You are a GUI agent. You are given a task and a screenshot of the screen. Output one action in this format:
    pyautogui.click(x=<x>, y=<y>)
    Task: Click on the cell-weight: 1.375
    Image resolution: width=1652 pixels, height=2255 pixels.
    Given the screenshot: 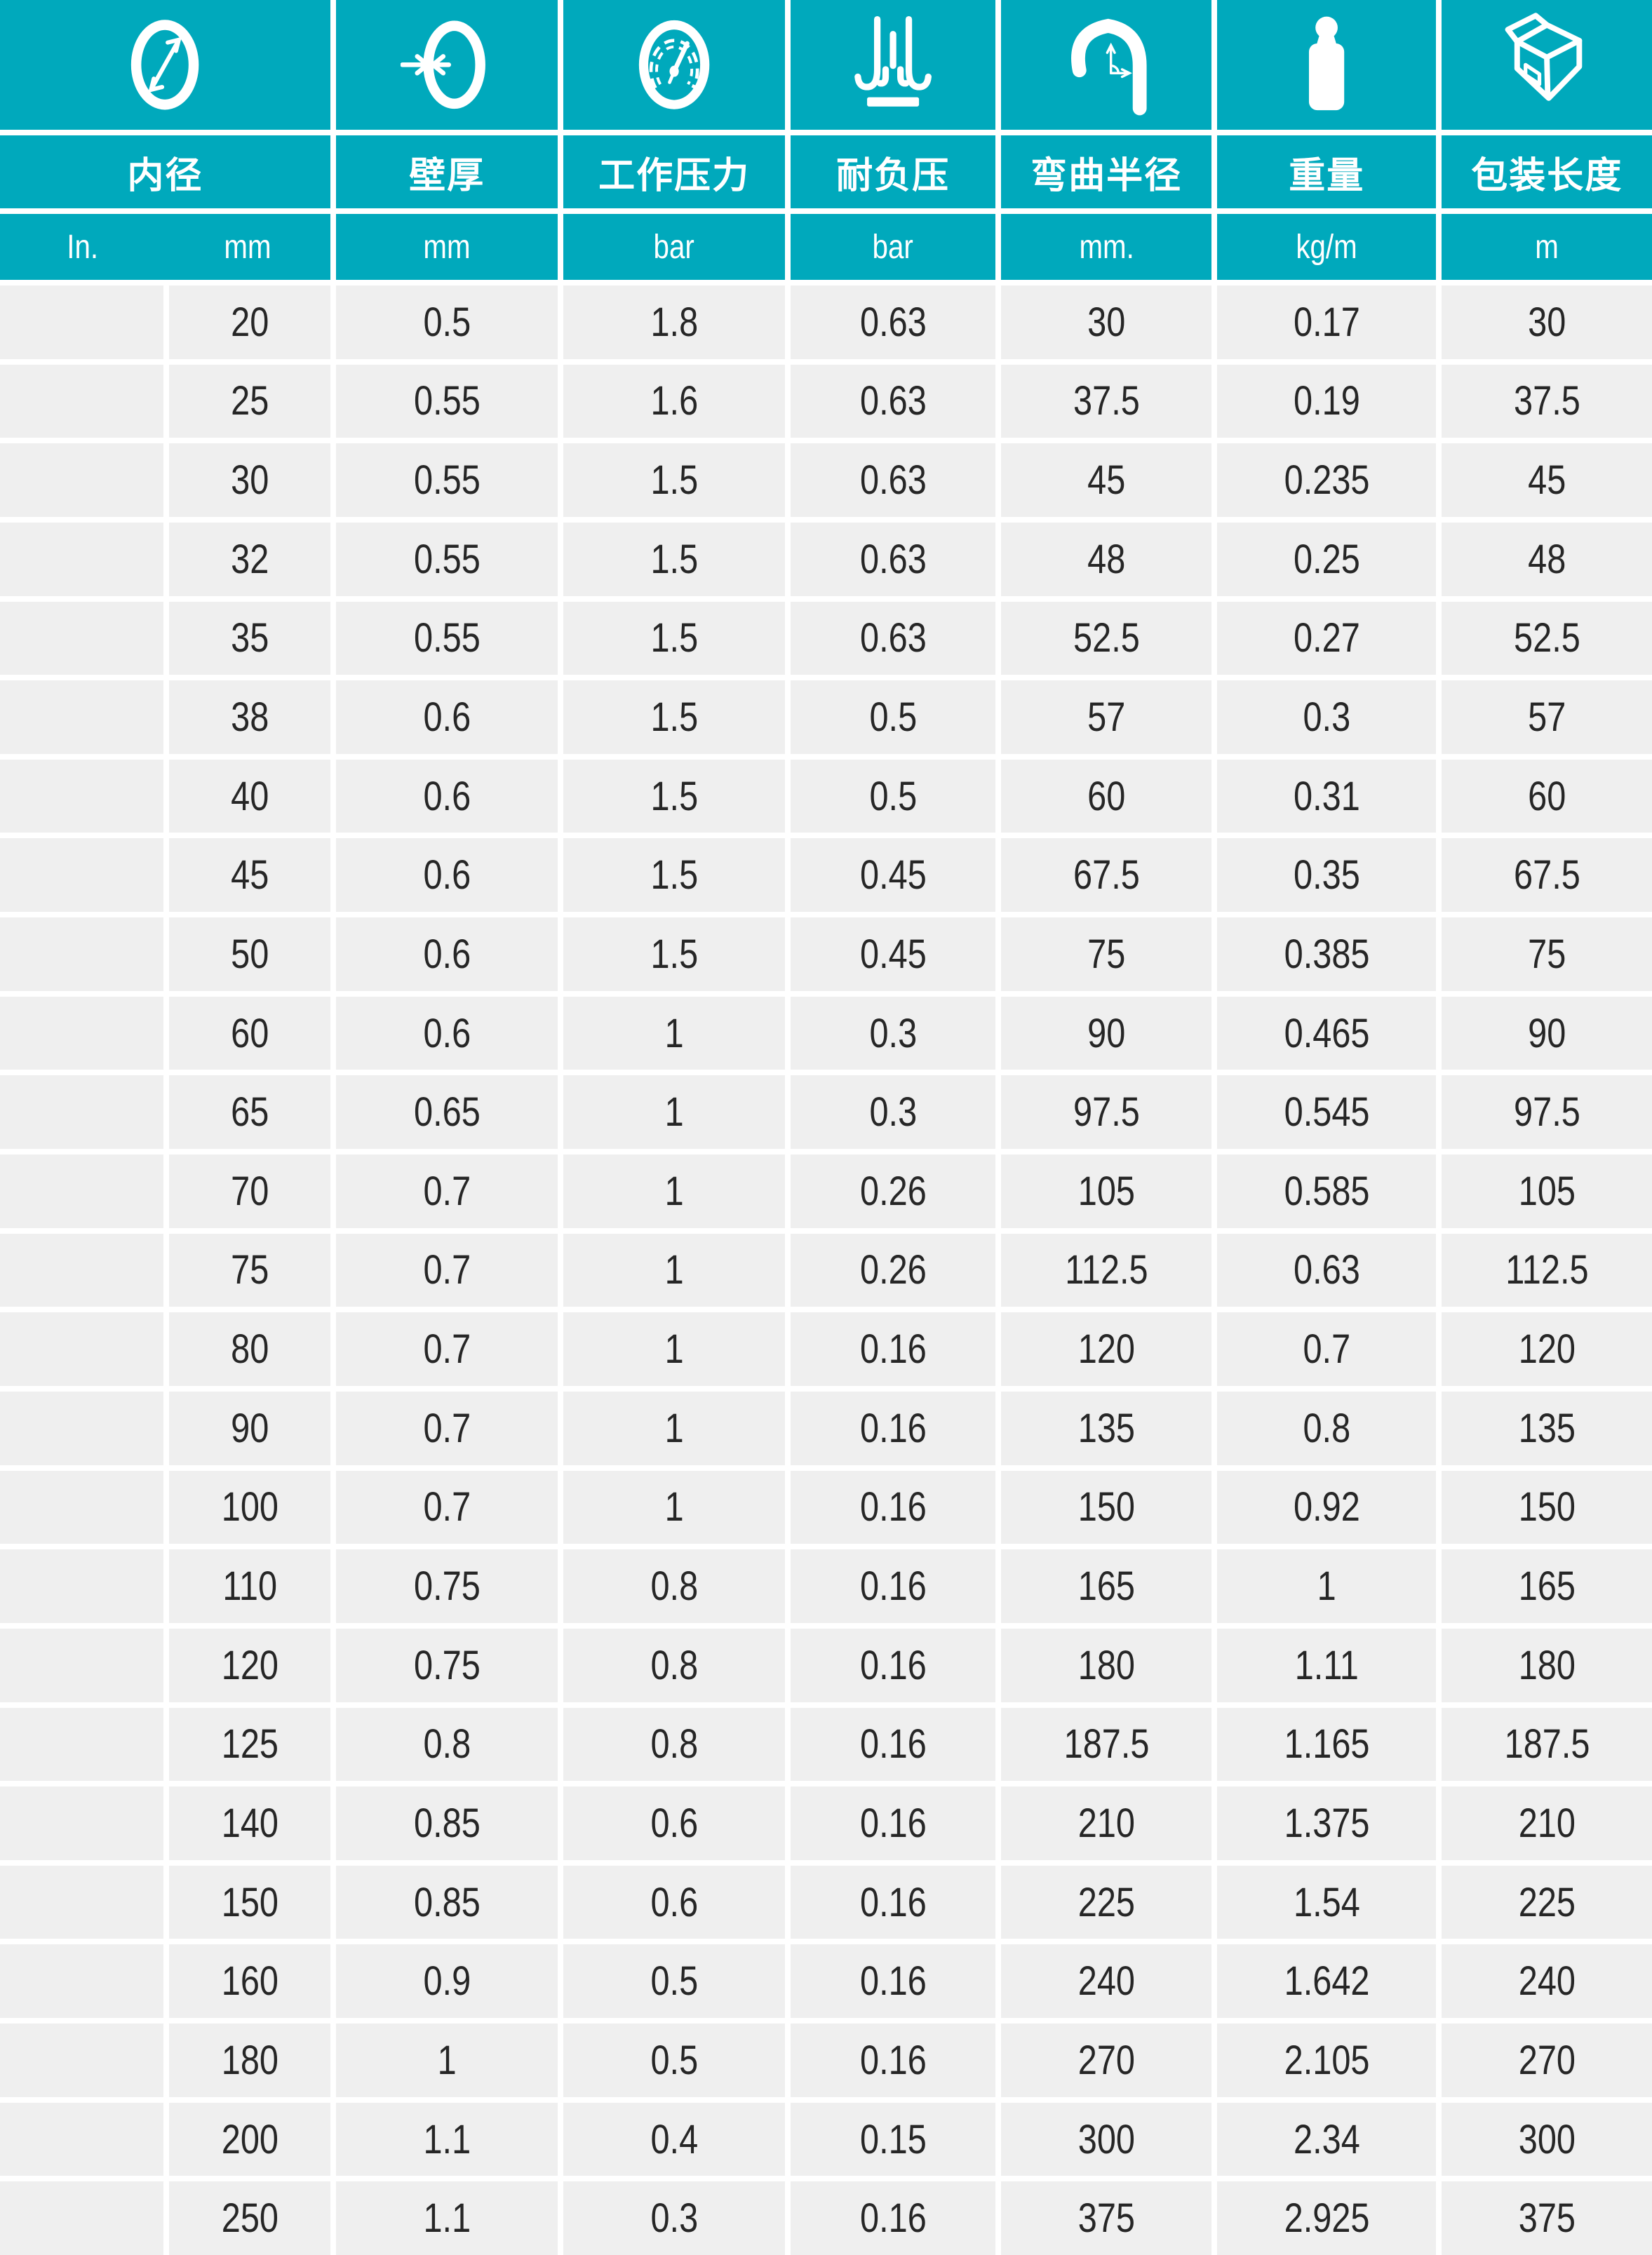 What is the action you would take?
    pyautogui.click(x=1326, y=1823)
    